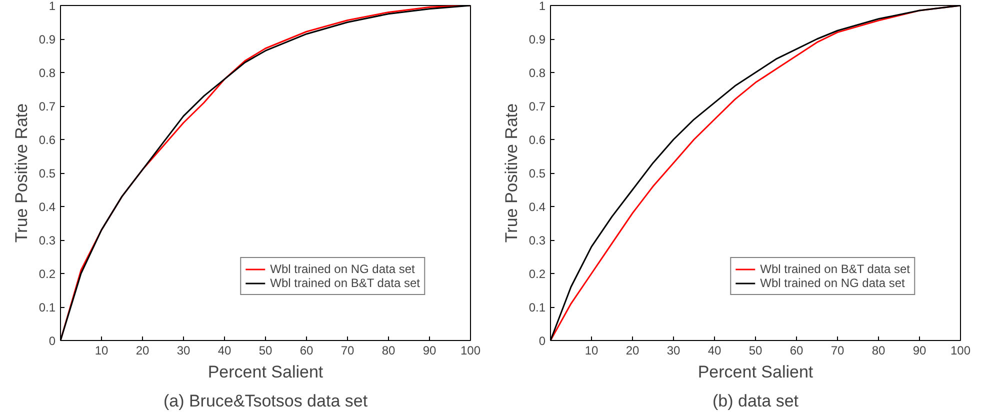 This screenshot has height=419, width=987. I want to click on text: (b) data set, so click(755, 401).